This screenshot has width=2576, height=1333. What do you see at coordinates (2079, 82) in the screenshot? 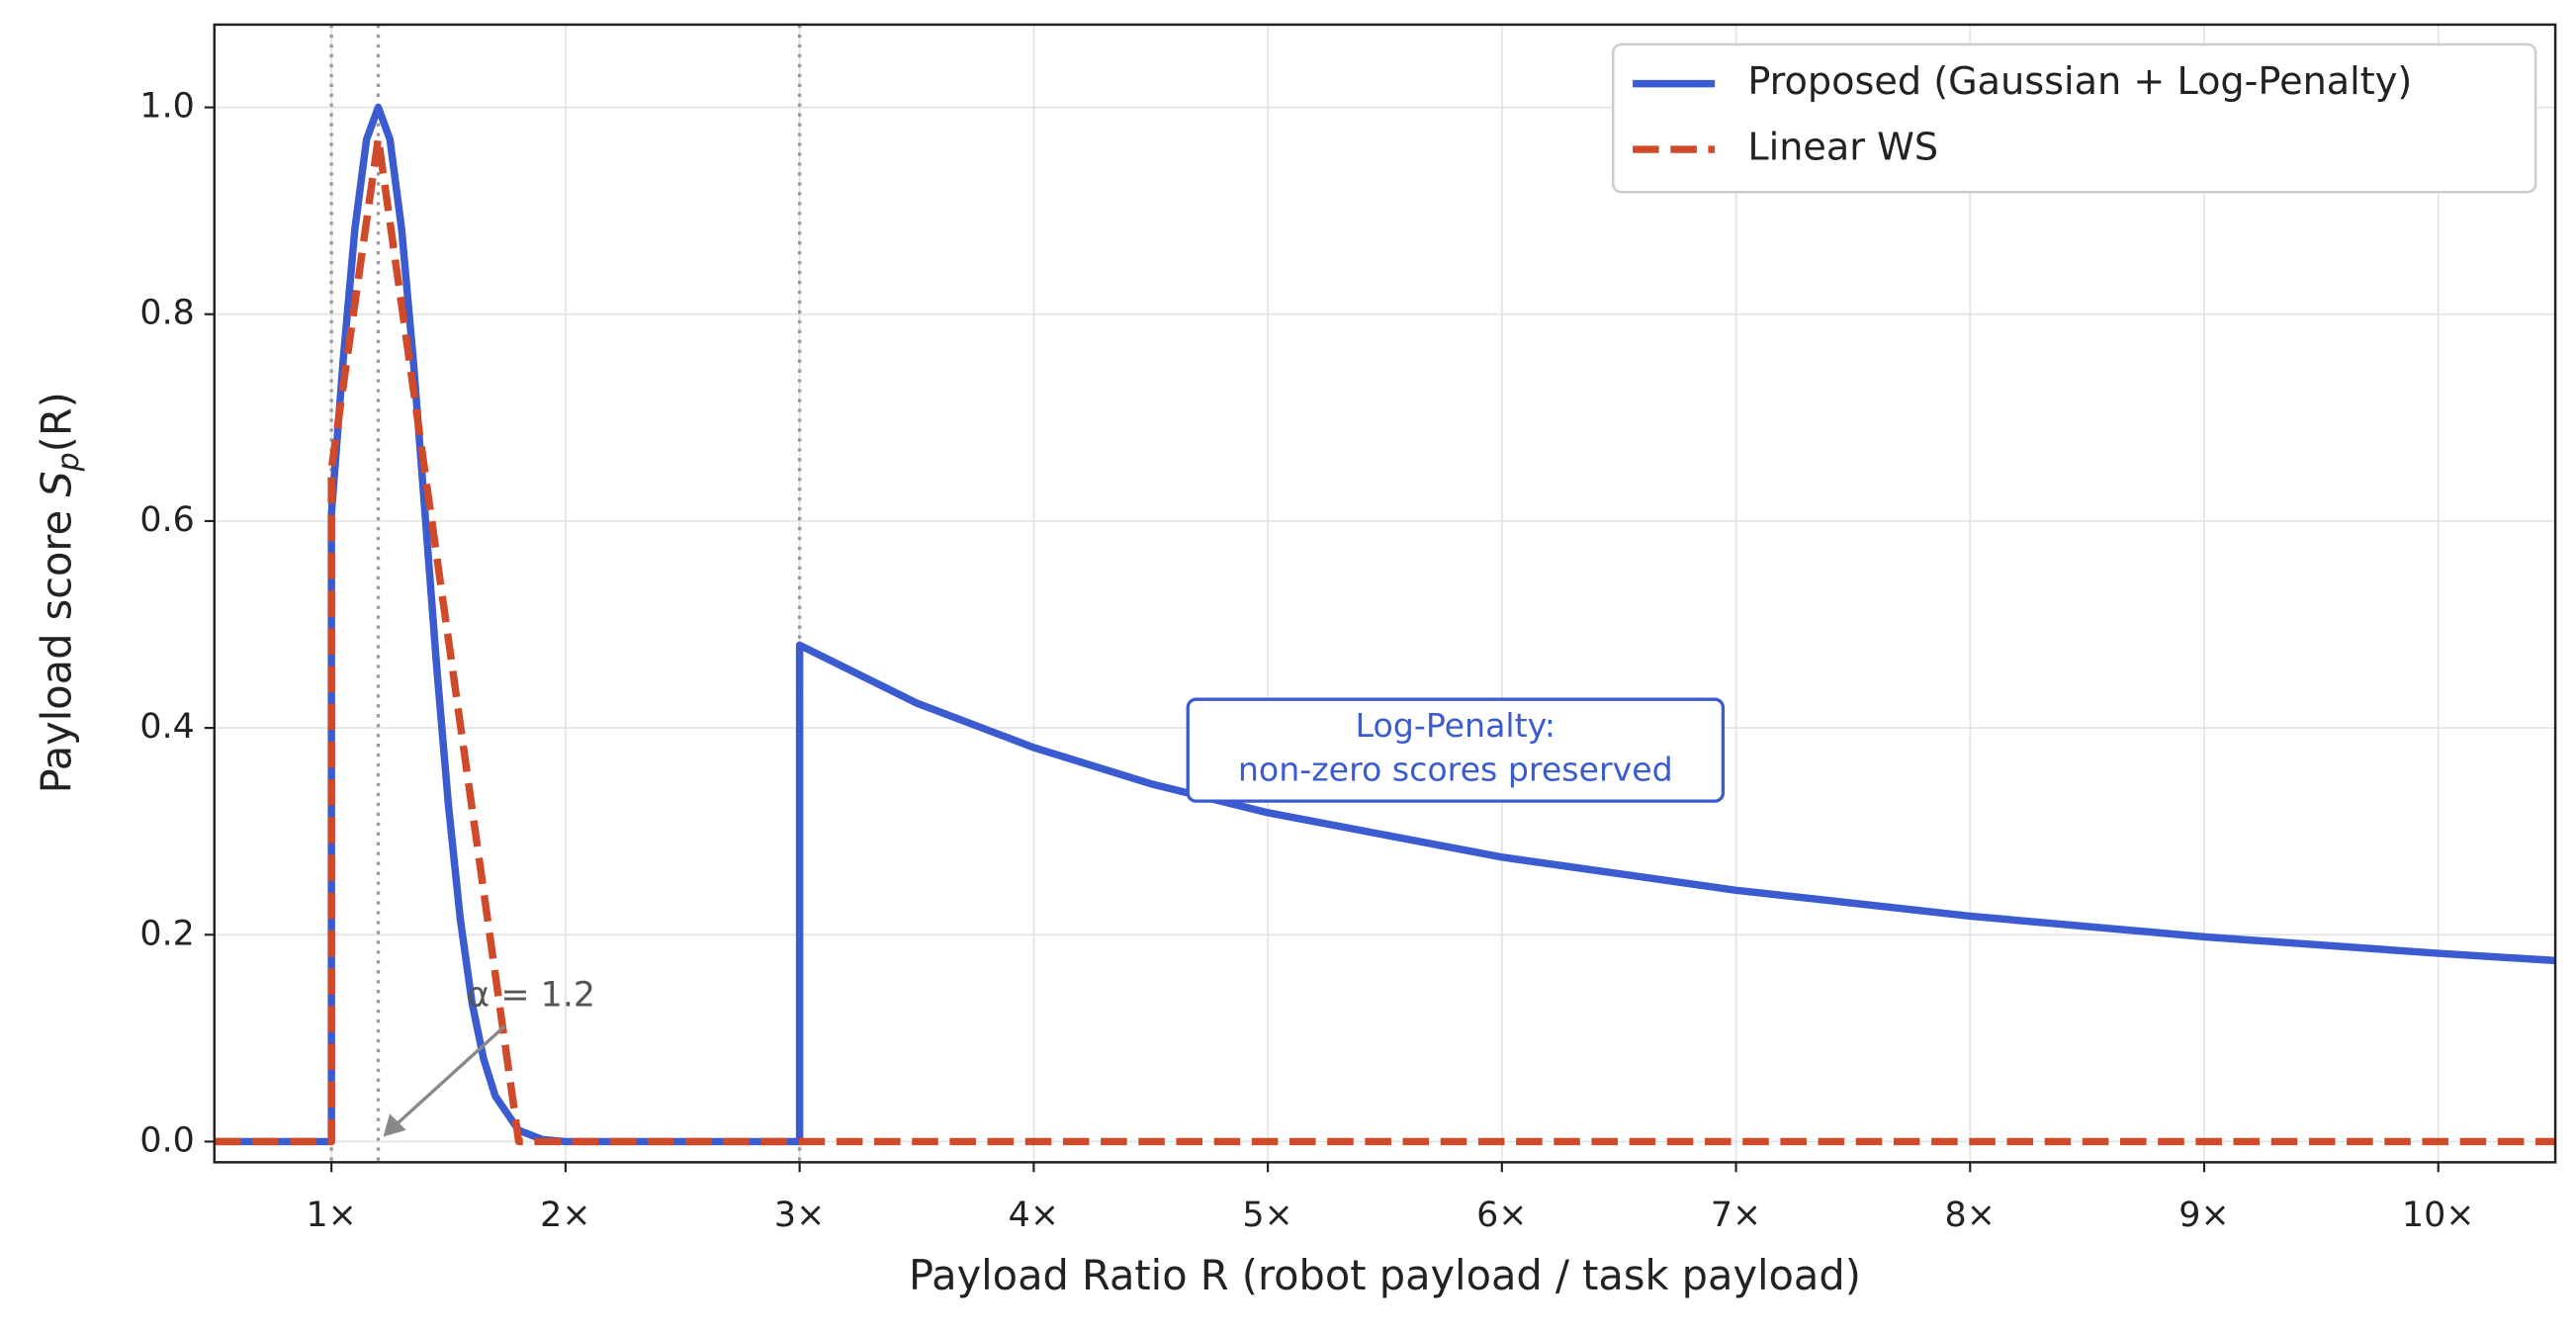
I see `legend-label: Proposed (Gaussian + Log-Penalty)` at bounding box center [2079, 82].